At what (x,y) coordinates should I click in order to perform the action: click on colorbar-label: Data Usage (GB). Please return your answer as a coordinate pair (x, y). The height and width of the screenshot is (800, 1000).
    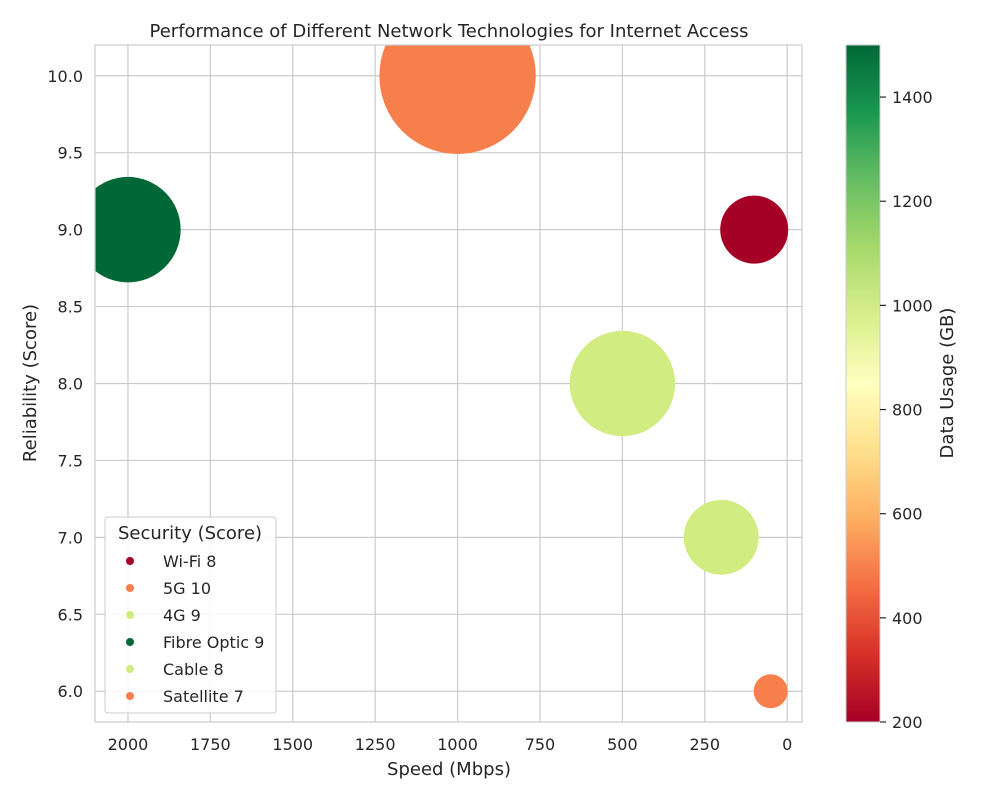
    Looking at the image, I should click on (947, 383).